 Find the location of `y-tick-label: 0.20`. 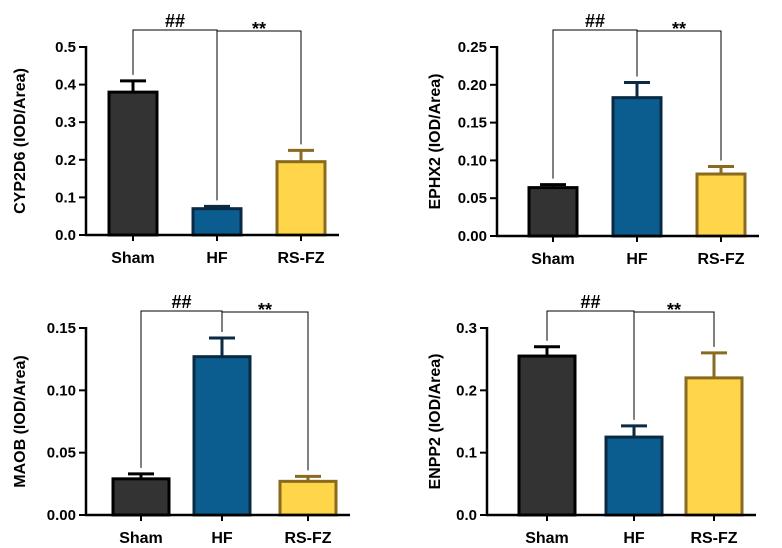

y-tick-label: 0.20 is located at coordinates (472, 85).